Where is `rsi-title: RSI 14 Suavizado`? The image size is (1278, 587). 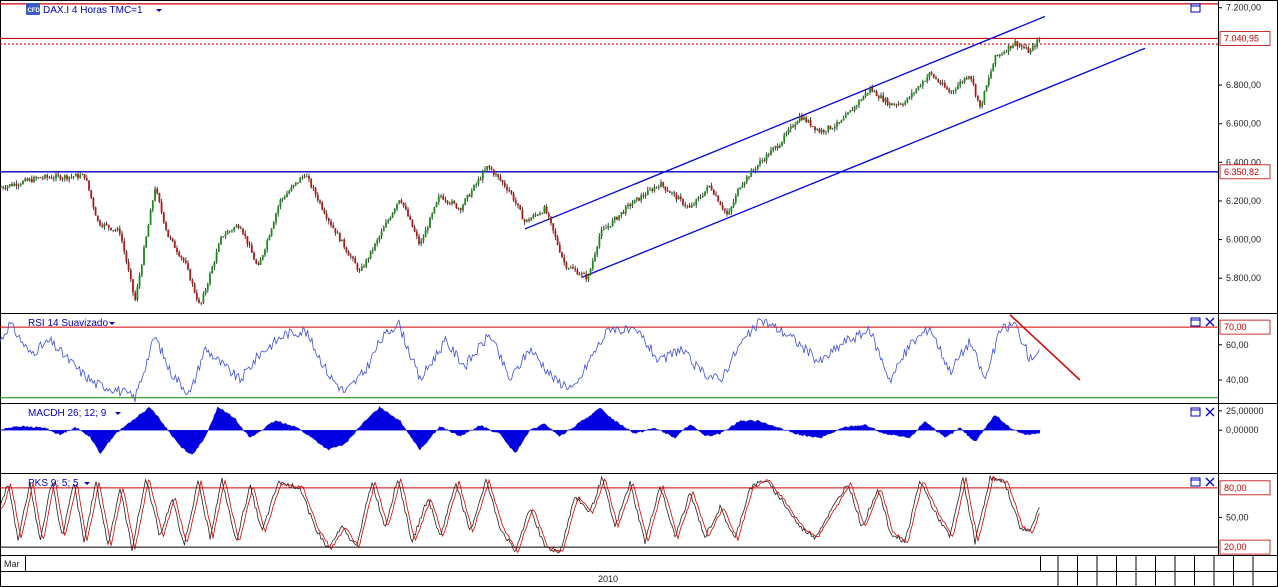
rsi-title: RSI 14 Suavizado is located at coordinates (71, 323).